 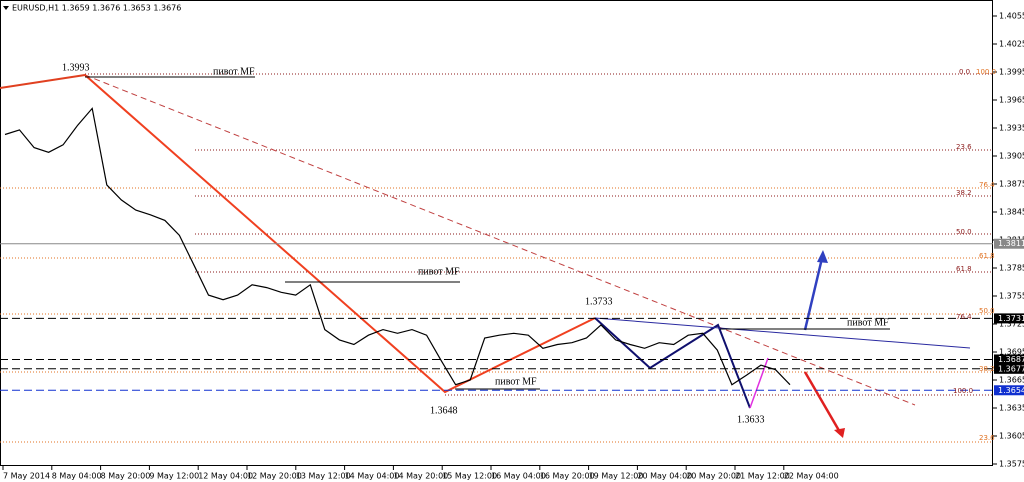 What do you see at coordinates (323, 476) in the screenshot?
I see `x-tick-label: 13 May 12:00` at bounding box center [323, 476].